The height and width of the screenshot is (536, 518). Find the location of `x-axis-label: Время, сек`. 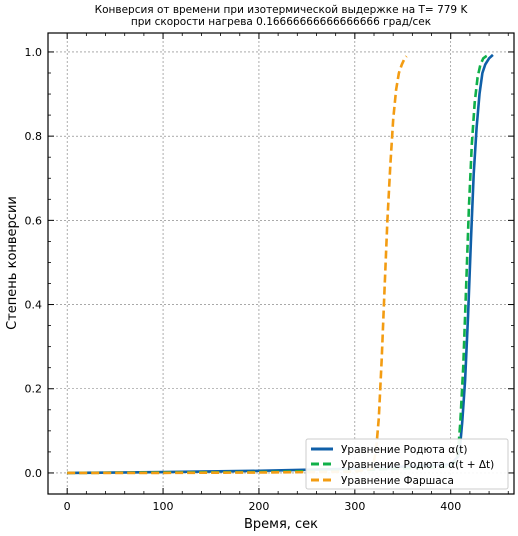

x-axis-label: Время, сек is located at coordinates (281, 524).